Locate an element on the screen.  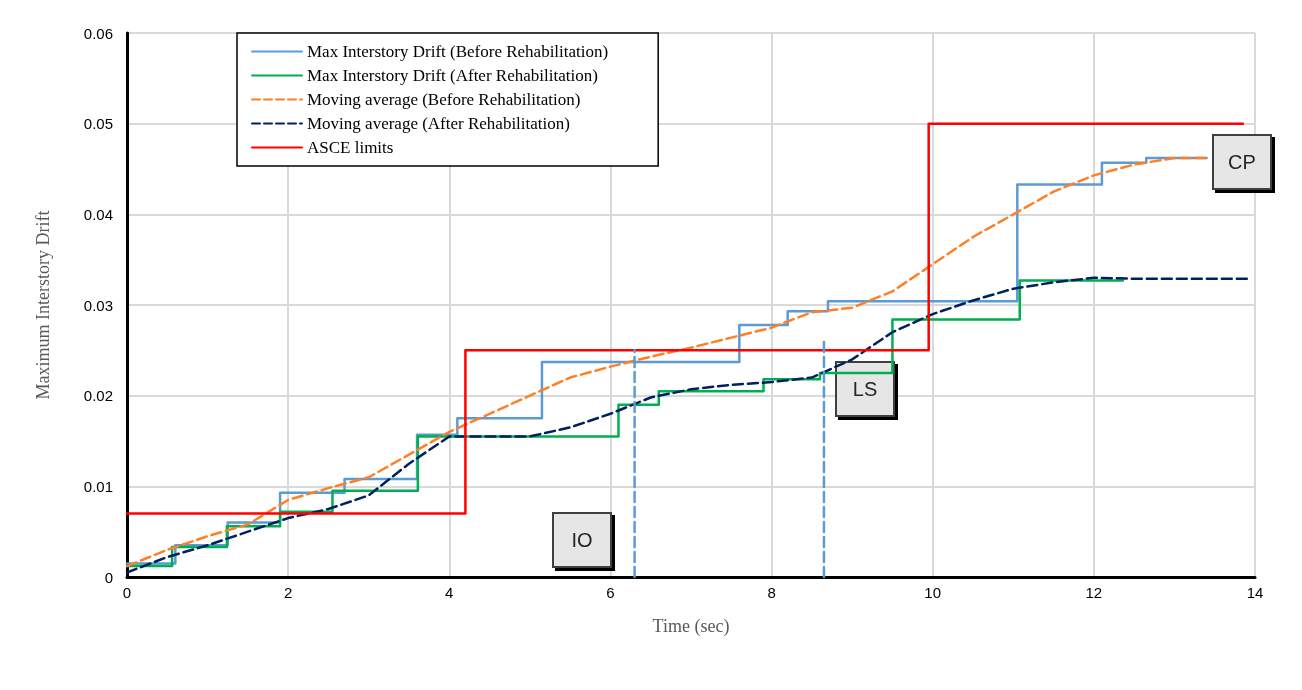
x-tick-label: 8 is located at coordinates (771, 592).